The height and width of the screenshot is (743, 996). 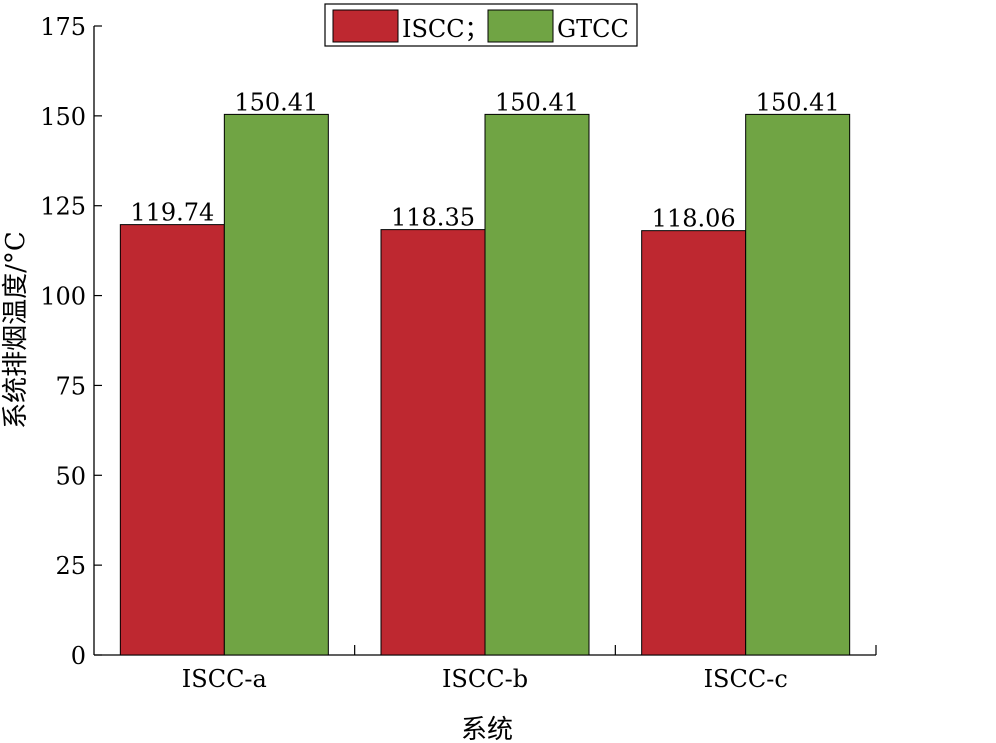 What do you see at coordinates (70, 476) in the screenshot?
I see `y-tick-label: 50` at bounding box center [70, 476].